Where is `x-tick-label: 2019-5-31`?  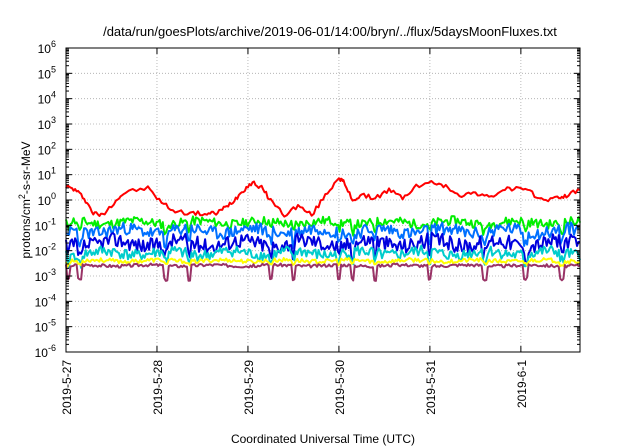 x-tick-label: 2019-5-31 is located at coordinates (431, 387).